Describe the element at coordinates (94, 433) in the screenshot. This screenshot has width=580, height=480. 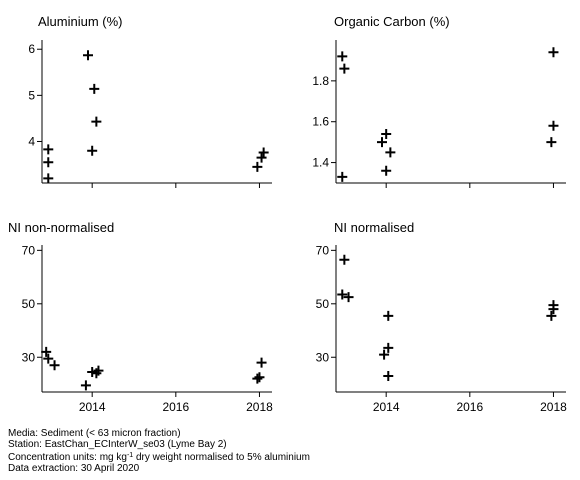
I see `footer-media: Media: Sediment (< 63 micron fraction)` at that location.